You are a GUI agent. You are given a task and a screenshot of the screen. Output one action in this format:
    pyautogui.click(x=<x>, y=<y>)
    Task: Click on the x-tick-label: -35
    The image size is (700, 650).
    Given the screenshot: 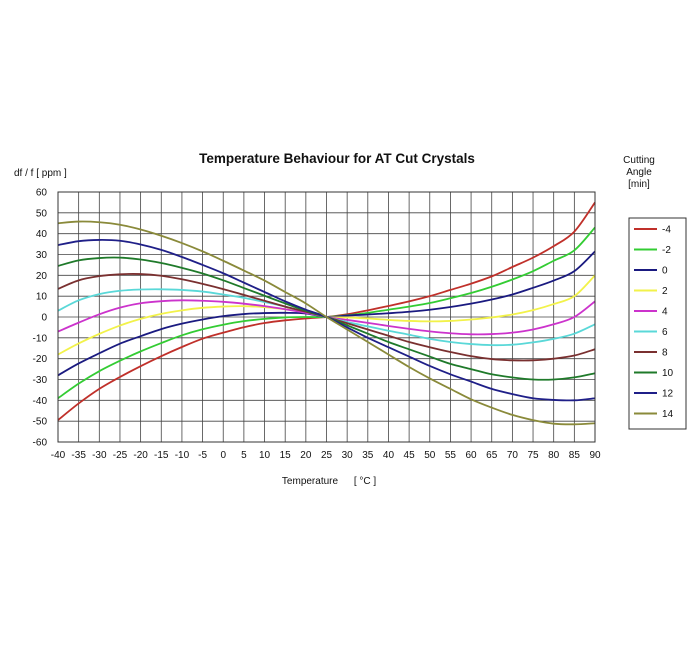 What is the action you would take?
    pyautogui.click(x=78, y=455)
    